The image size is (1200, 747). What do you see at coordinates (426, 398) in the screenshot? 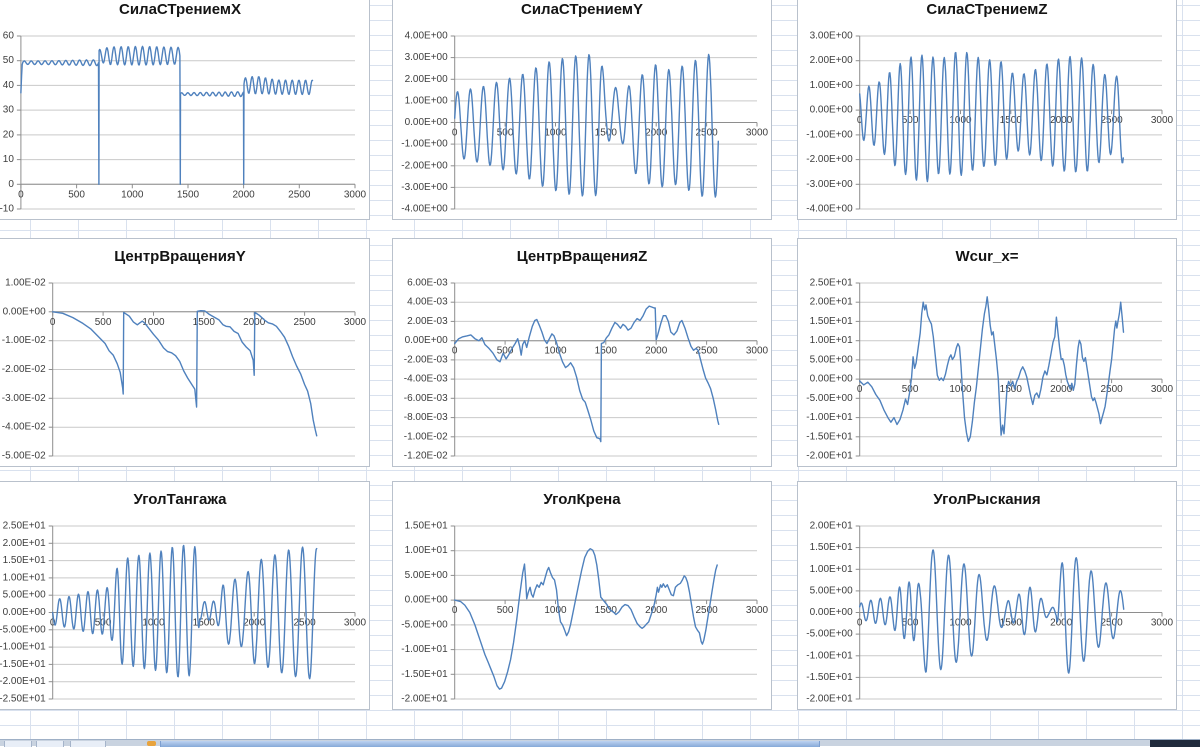
I see `svg-text: -6.00E-03` at bounding box center [426, 398].